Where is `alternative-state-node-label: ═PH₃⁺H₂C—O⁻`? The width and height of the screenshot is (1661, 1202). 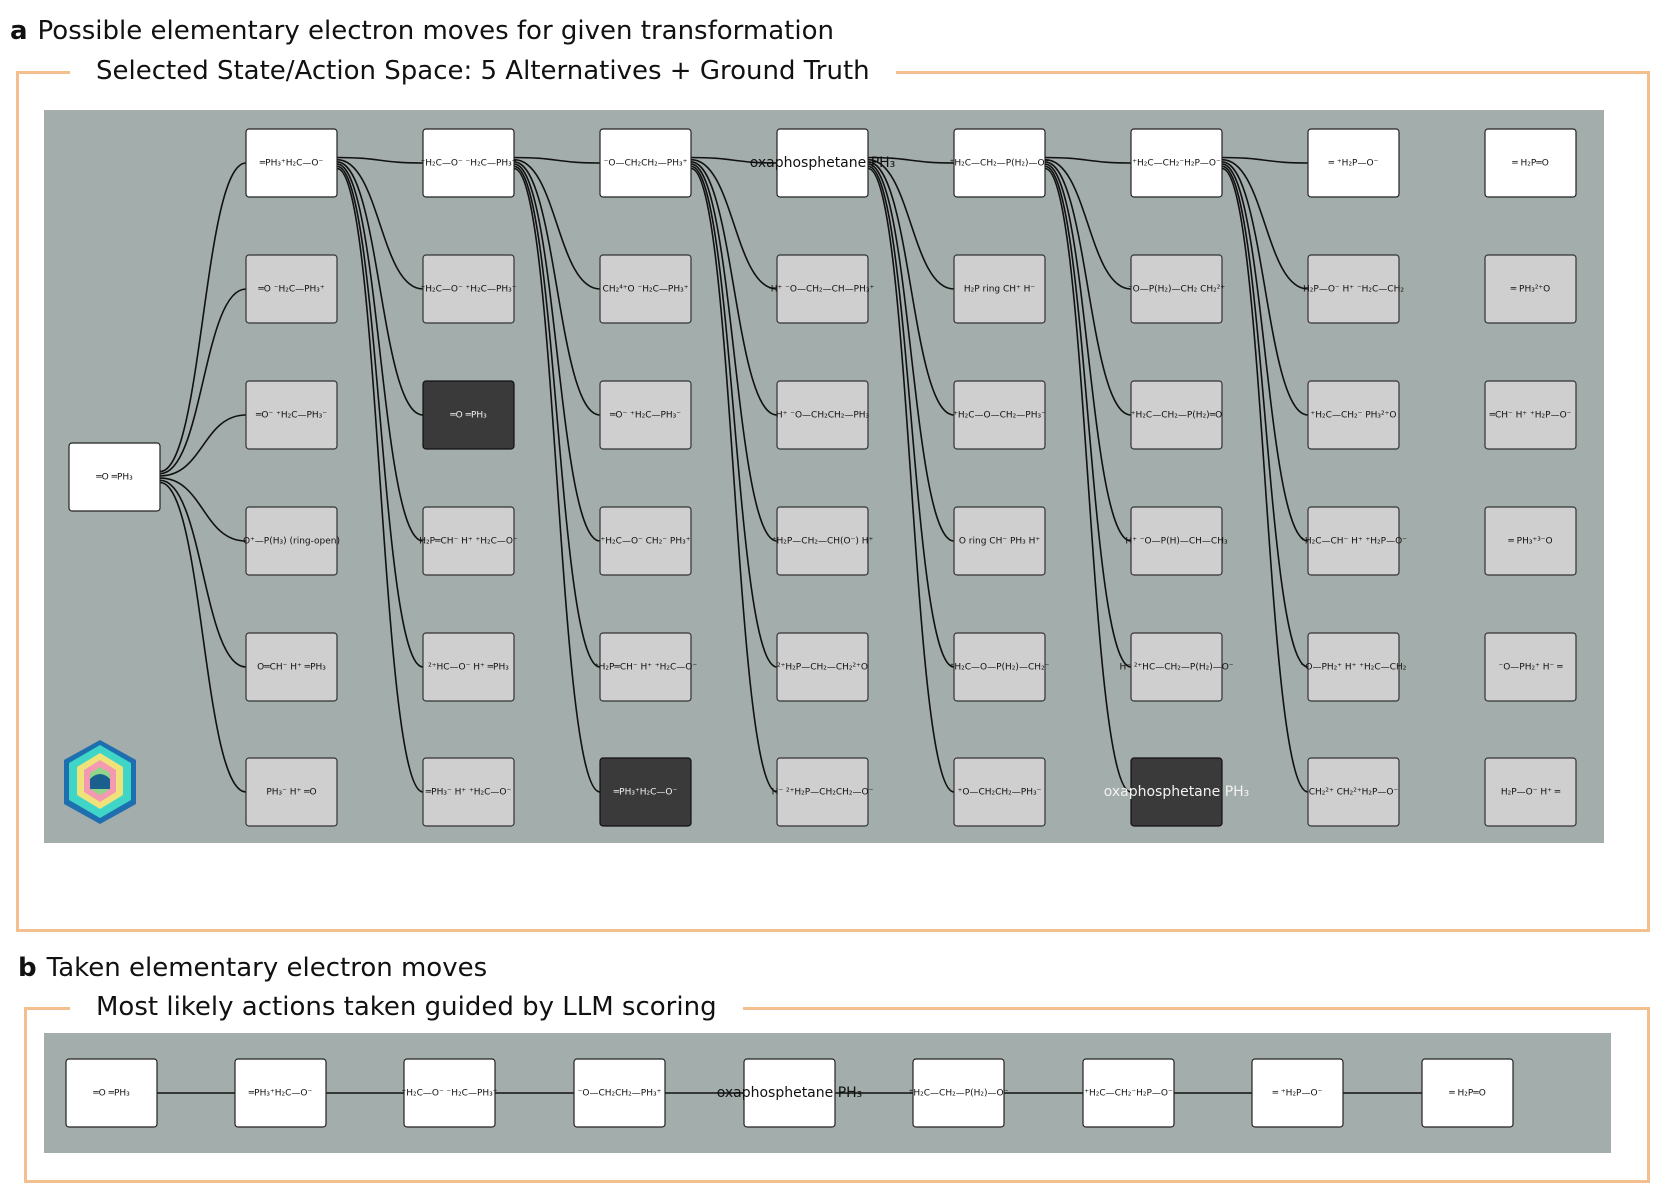
alternative-state-node-label: ═PH₃⁺H₂C—O⁻ is located at coordinates (645, 793).